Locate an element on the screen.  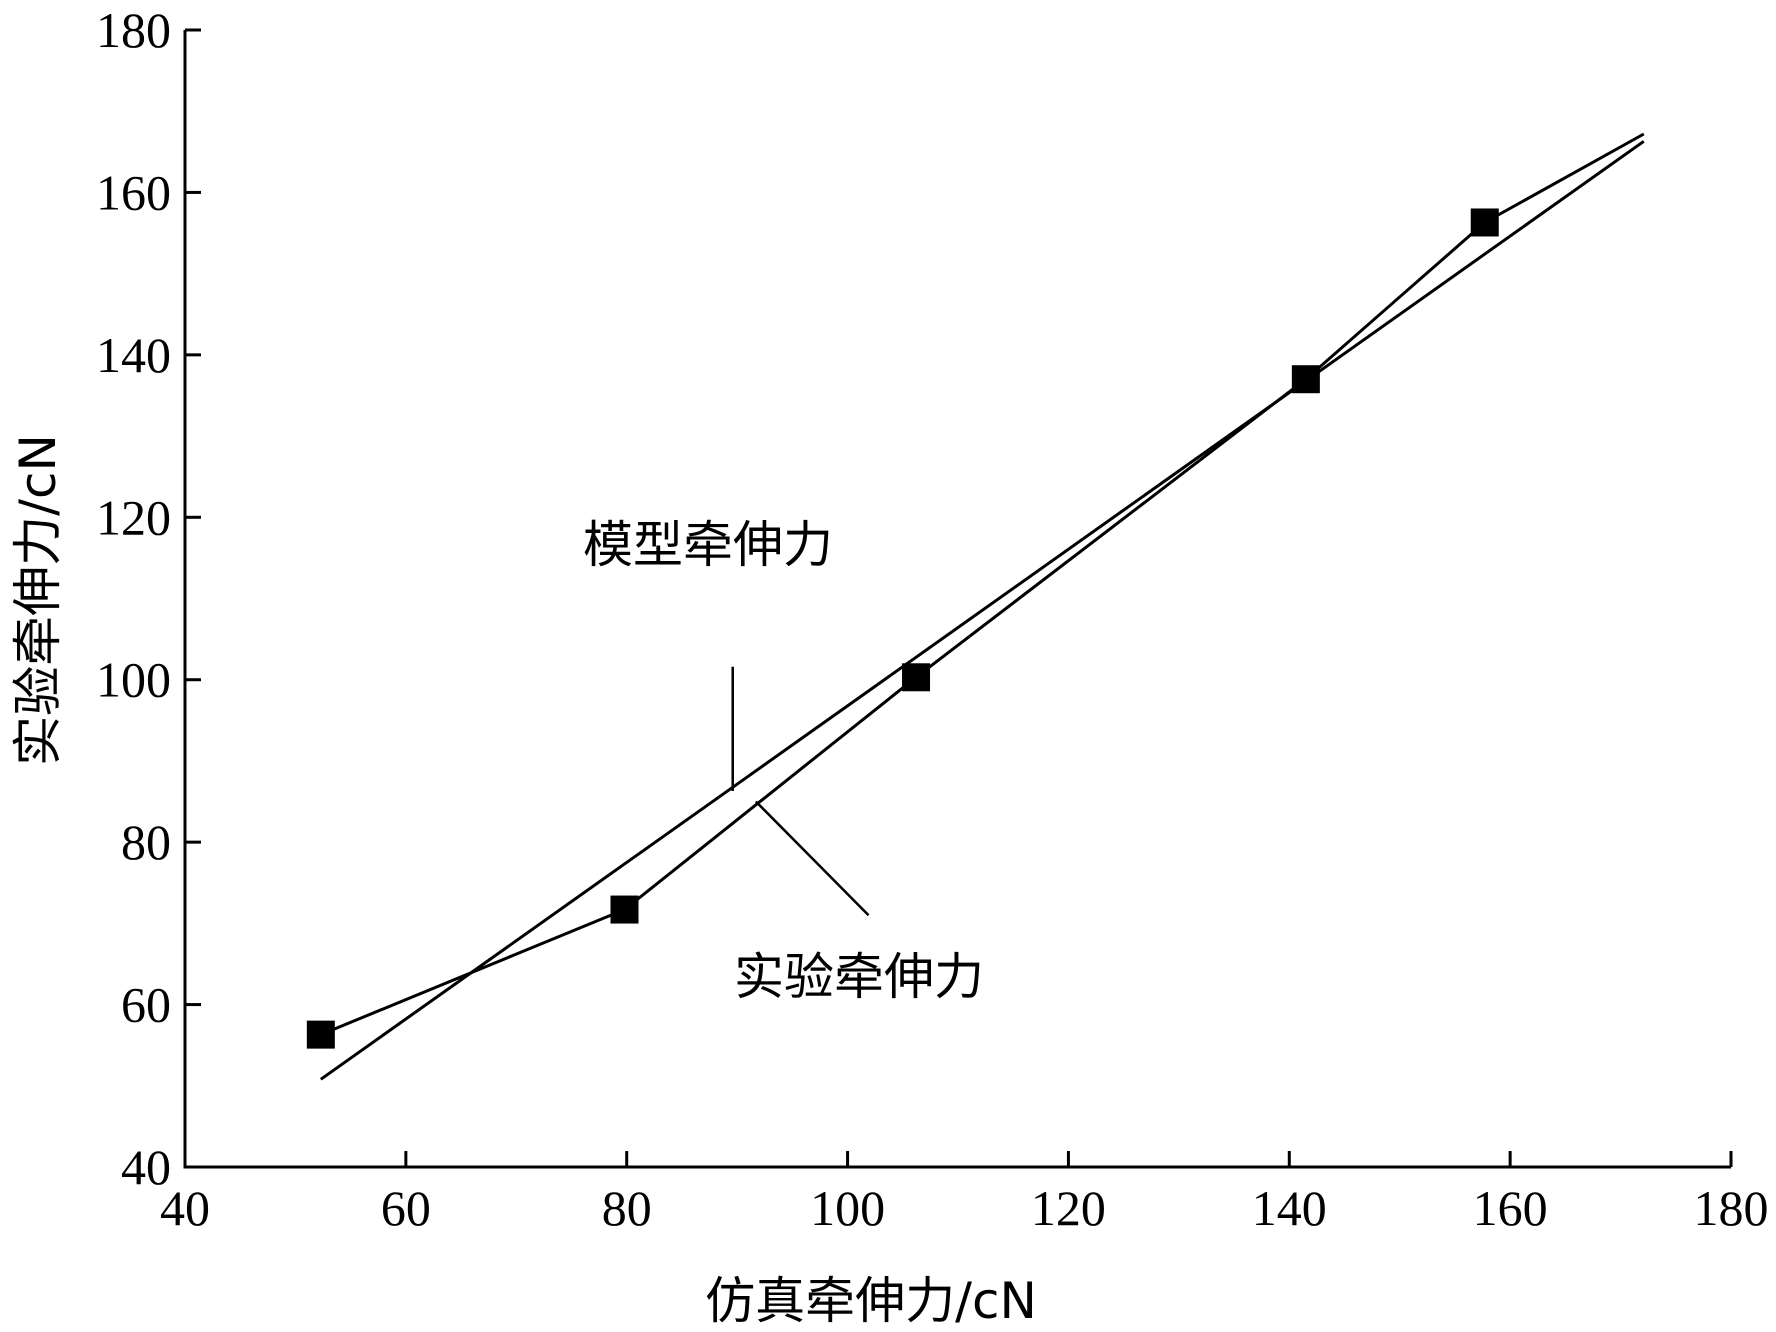
x-tick-label: 100 is located at coordinates (847, 1208).